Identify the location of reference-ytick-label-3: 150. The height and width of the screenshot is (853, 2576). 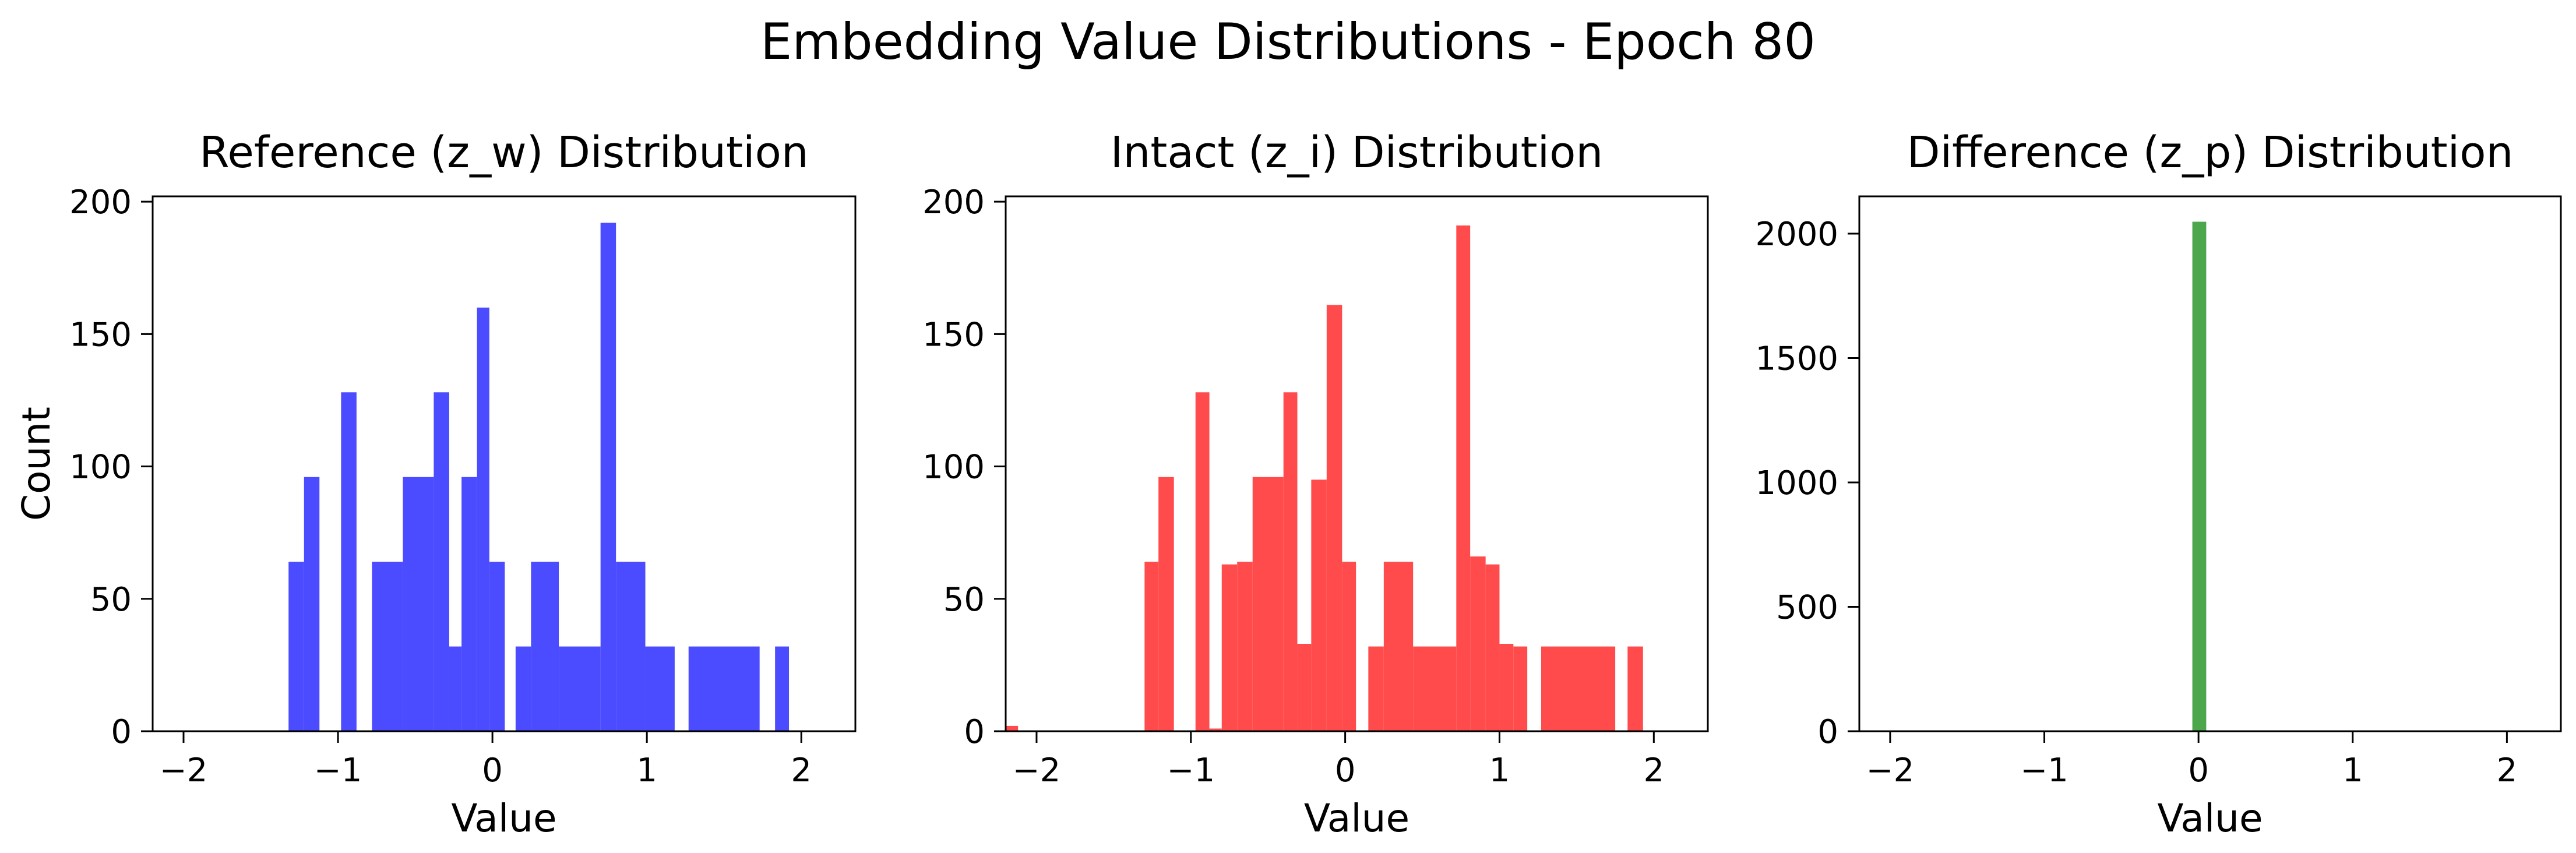
(100, 335).